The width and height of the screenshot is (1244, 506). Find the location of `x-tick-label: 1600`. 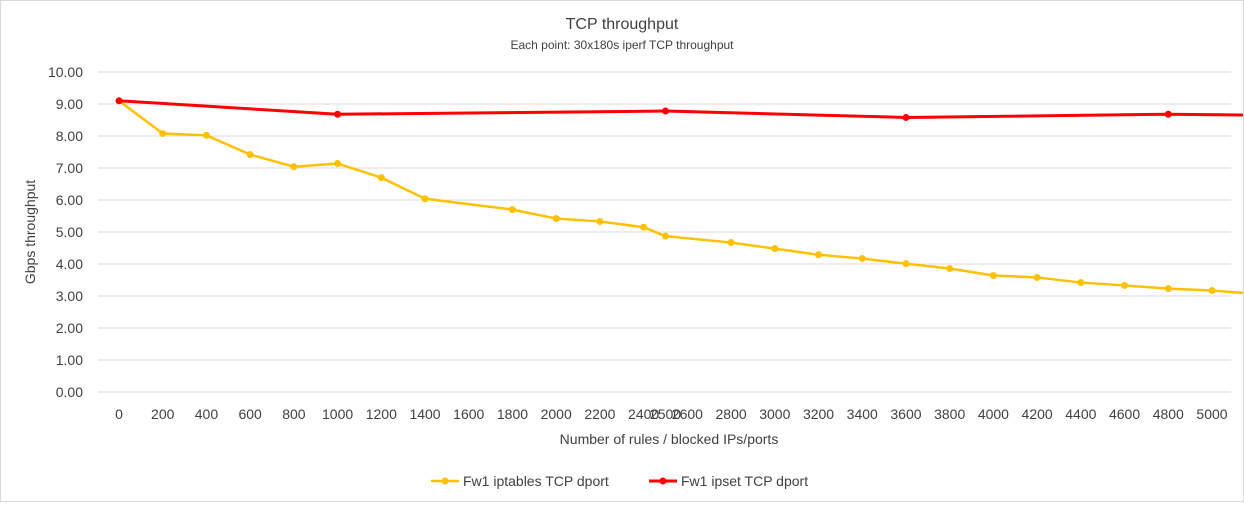

x-tick-label: 1600 is located at coordinates (468, 414).